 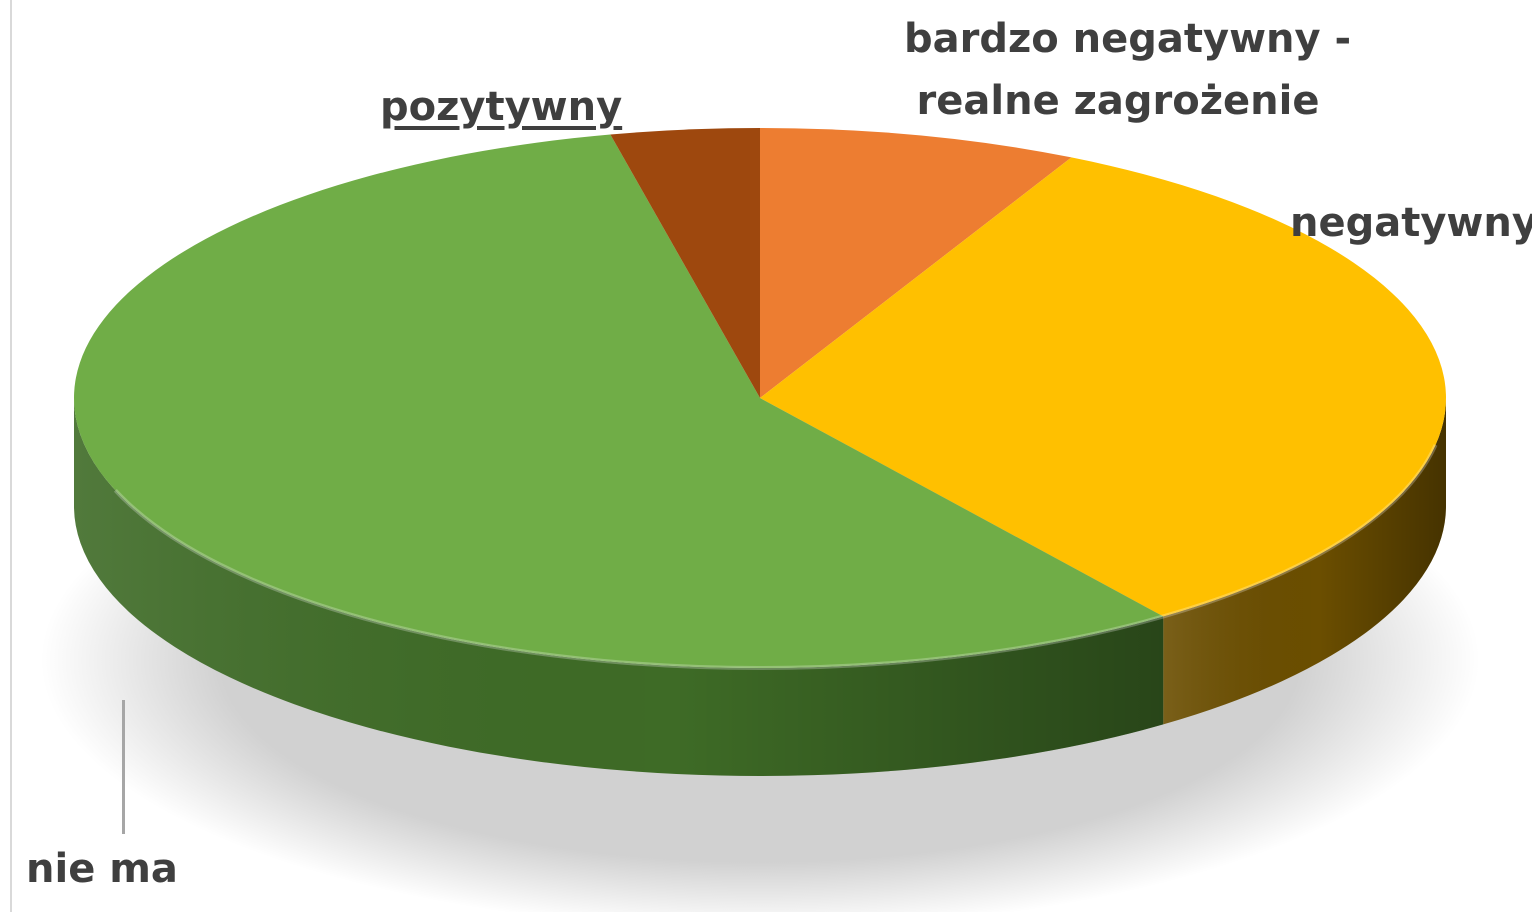 What do you see at coordinates (685, 263) in the screenshot?
I see `pie-slice-pozytywny` at bounding box center [685, 263].